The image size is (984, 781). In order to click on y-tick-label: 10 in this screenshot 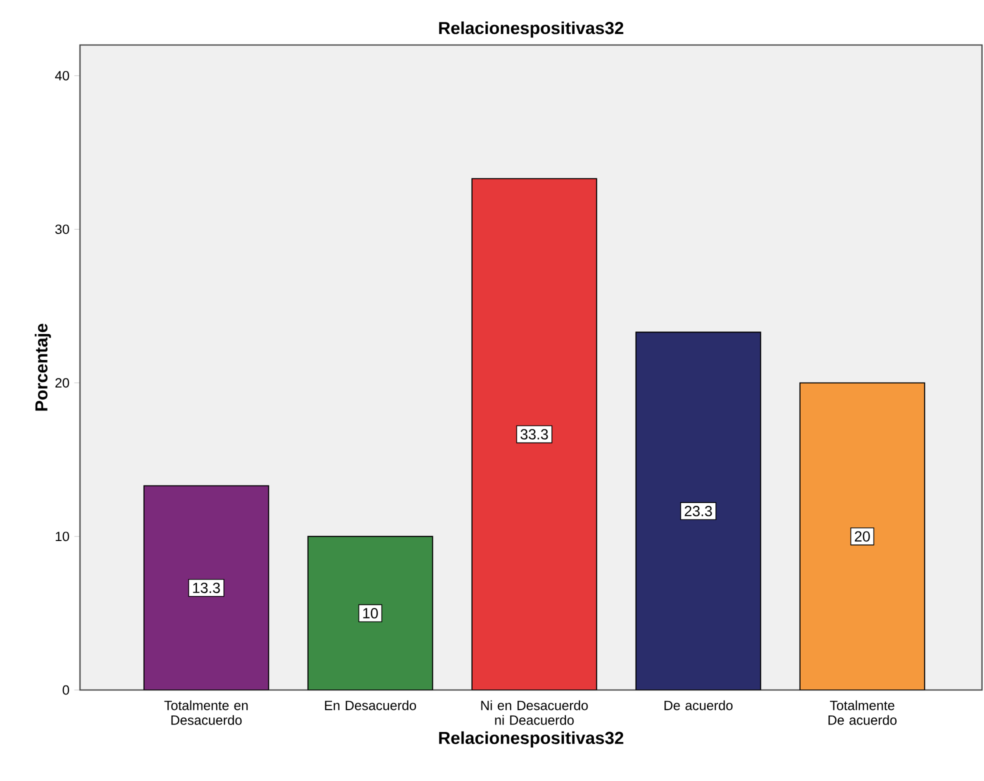, I will do `click(63, 537)`.